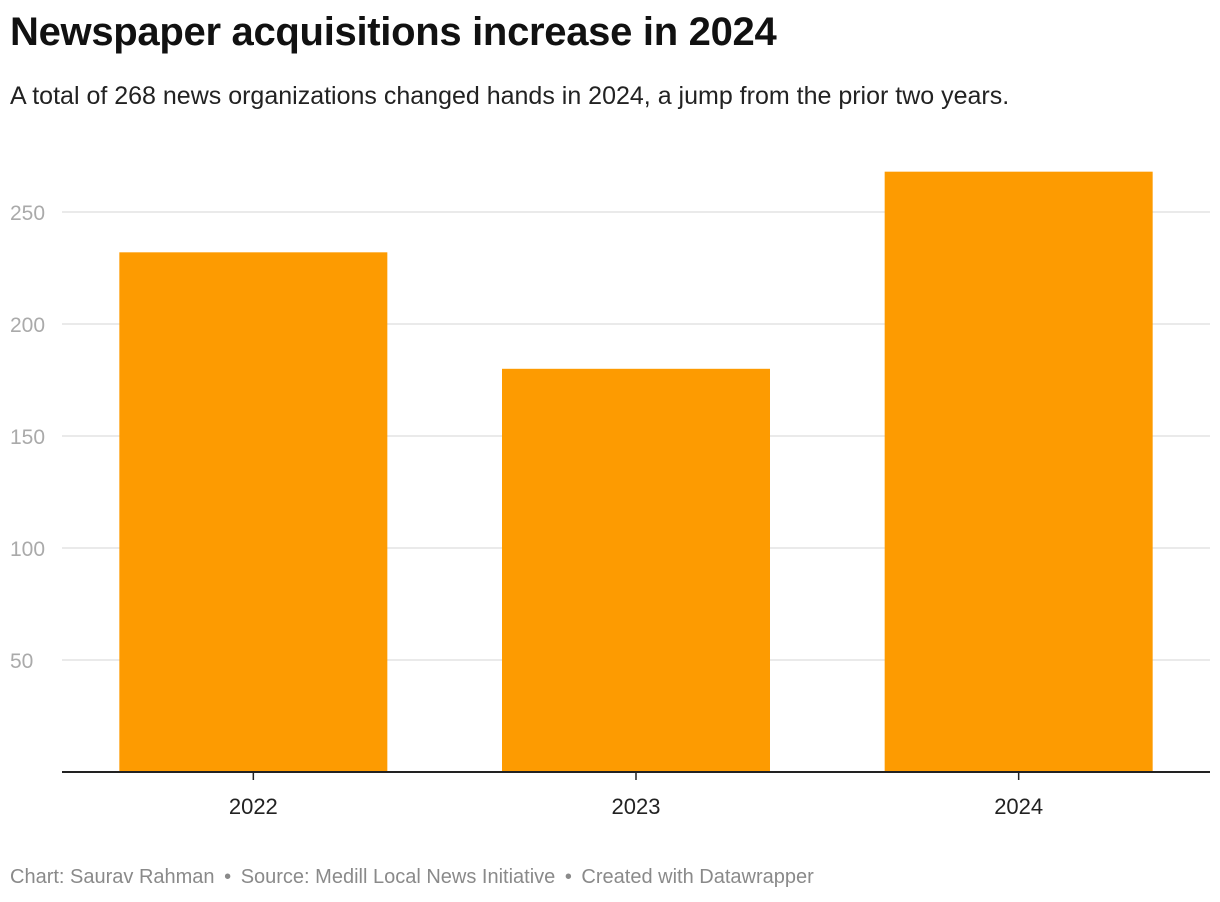  I want to click on chart-credit: Chart: Saurav Rahman, so click(112, 877).